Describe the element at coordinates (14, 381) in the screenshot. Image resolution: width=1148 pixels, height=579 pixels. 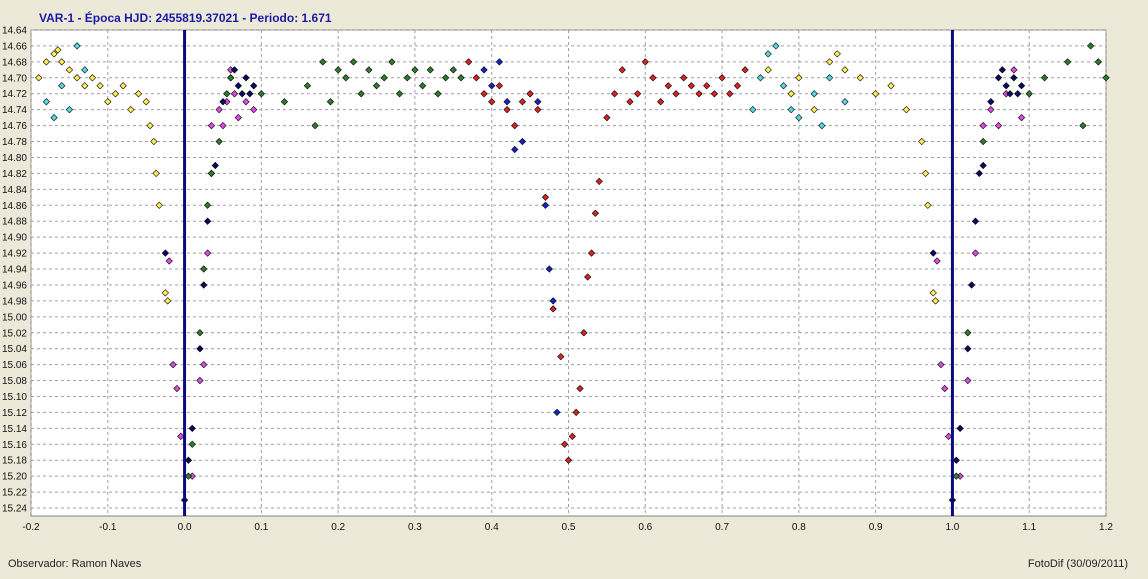
I see `y-tick-label: 15.08` at that location.